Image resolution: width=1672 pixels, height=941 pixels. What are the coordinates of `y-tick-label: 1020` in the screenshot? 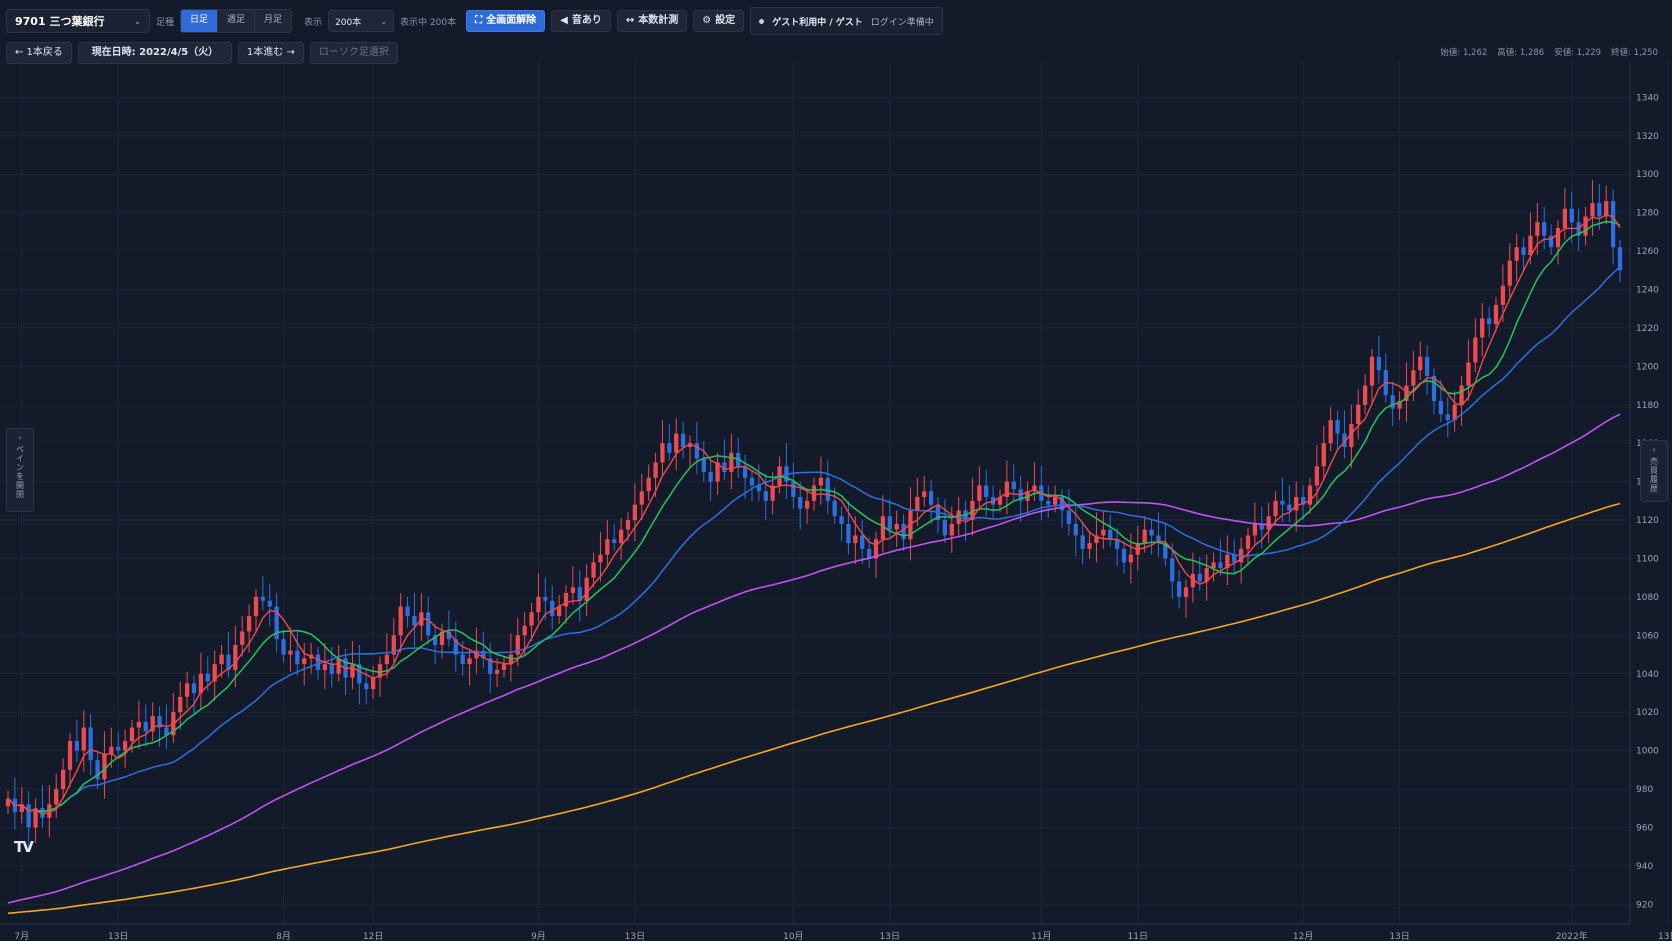 It's located at (1647, 713).